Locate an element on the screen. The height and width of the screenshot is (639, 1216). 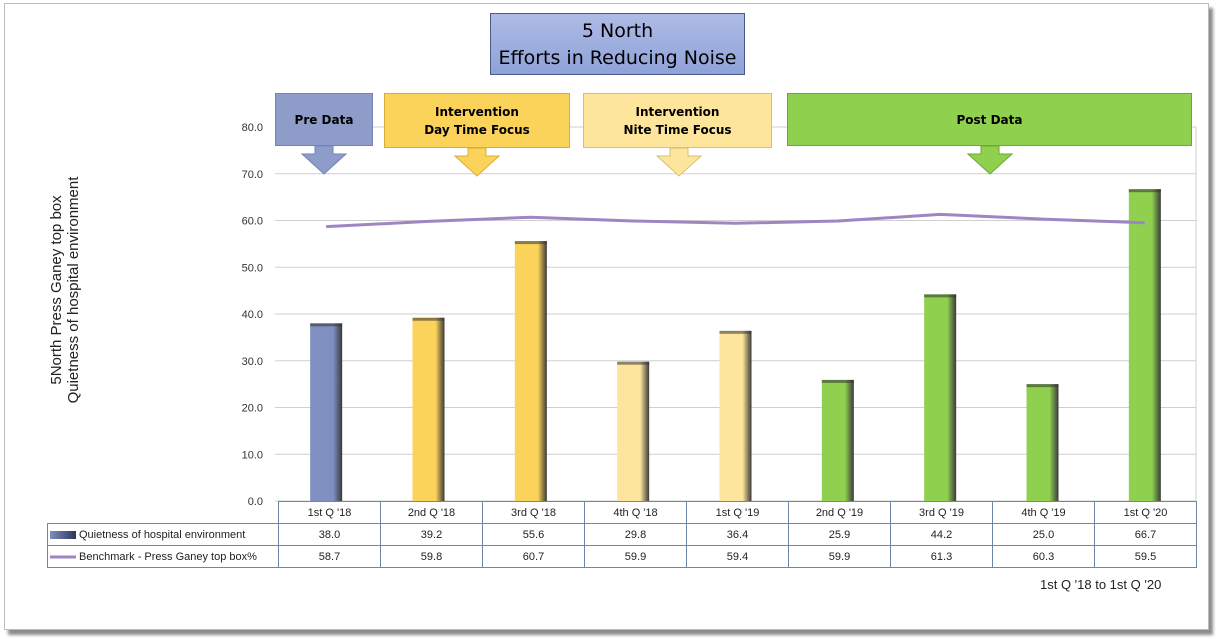
x-category-label: 2nd Q '19 is located at coordinates (839, 512).